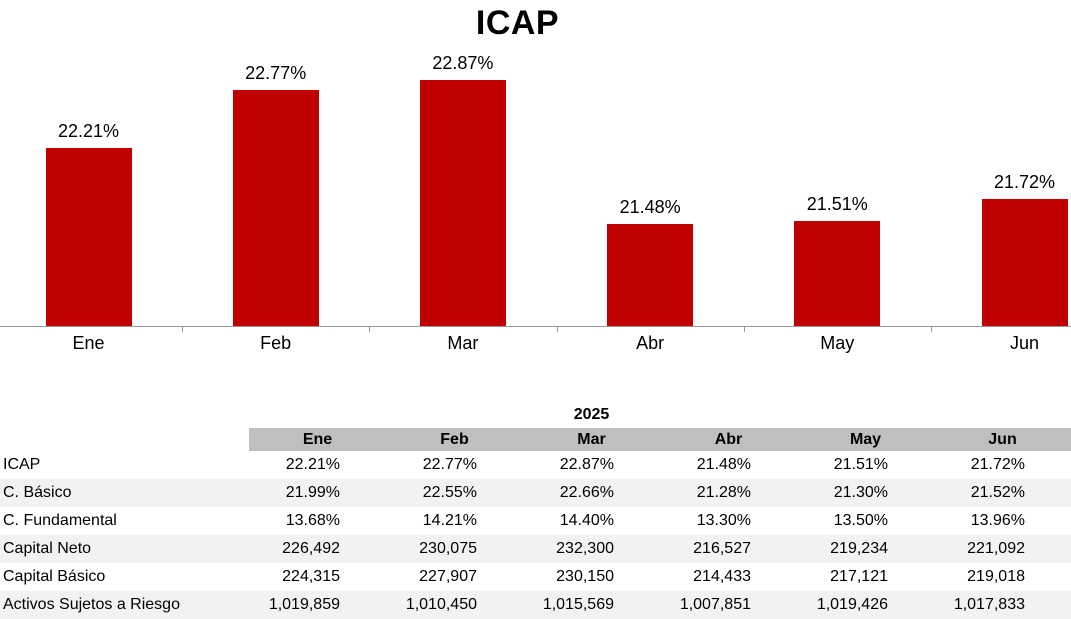 This screenshot has width=1071, height=619. What do you see at coordinates (454, 521) in the screenshot?
I see `table-cell: 14.21%` at bounding box center [454, 521].